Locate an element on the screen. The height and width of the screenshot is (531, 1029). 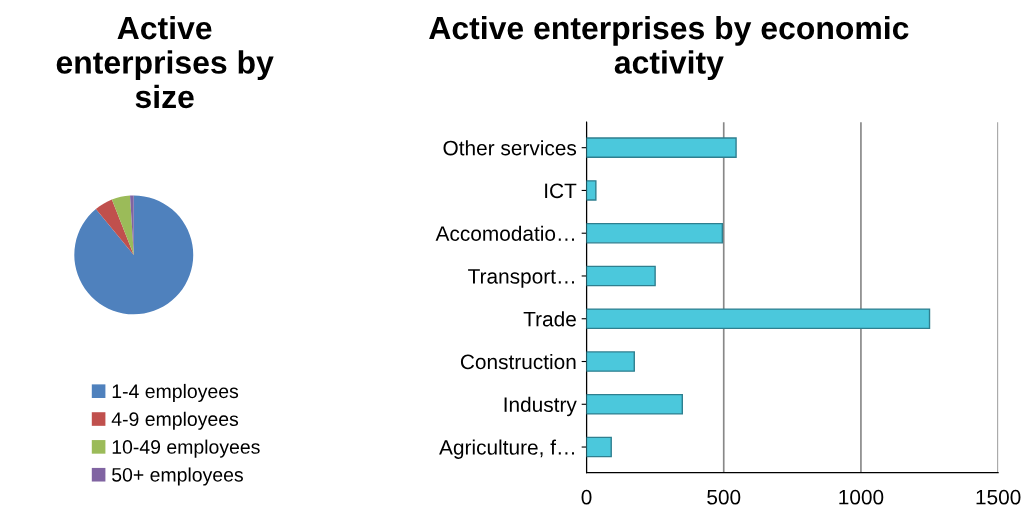
legend-label: 4-9 employees is located at coordinates (175, 420).